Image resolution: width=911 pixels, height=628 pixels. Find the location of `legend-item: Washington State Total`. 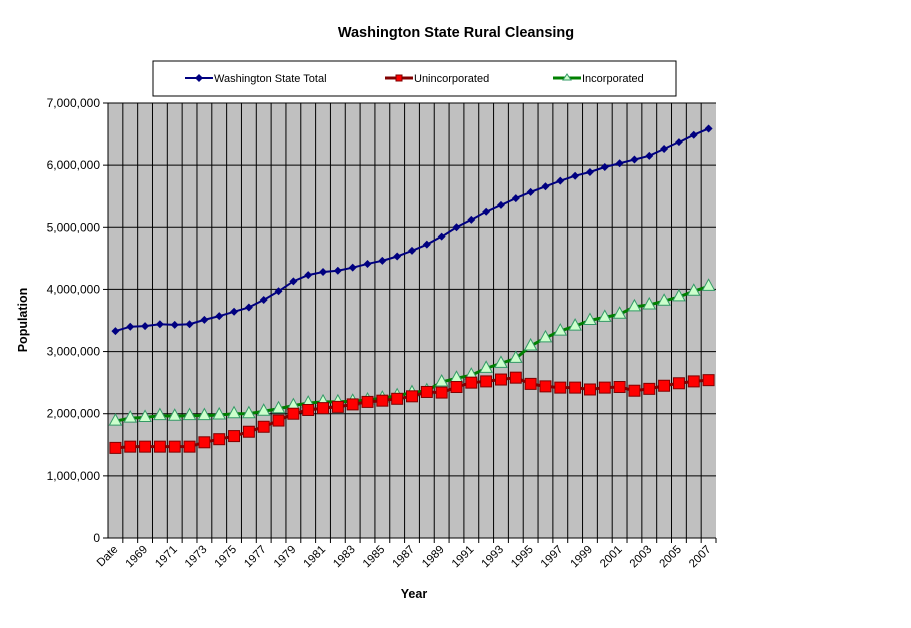

legend-item: Washington State Total is located at coordinates (256, 79).